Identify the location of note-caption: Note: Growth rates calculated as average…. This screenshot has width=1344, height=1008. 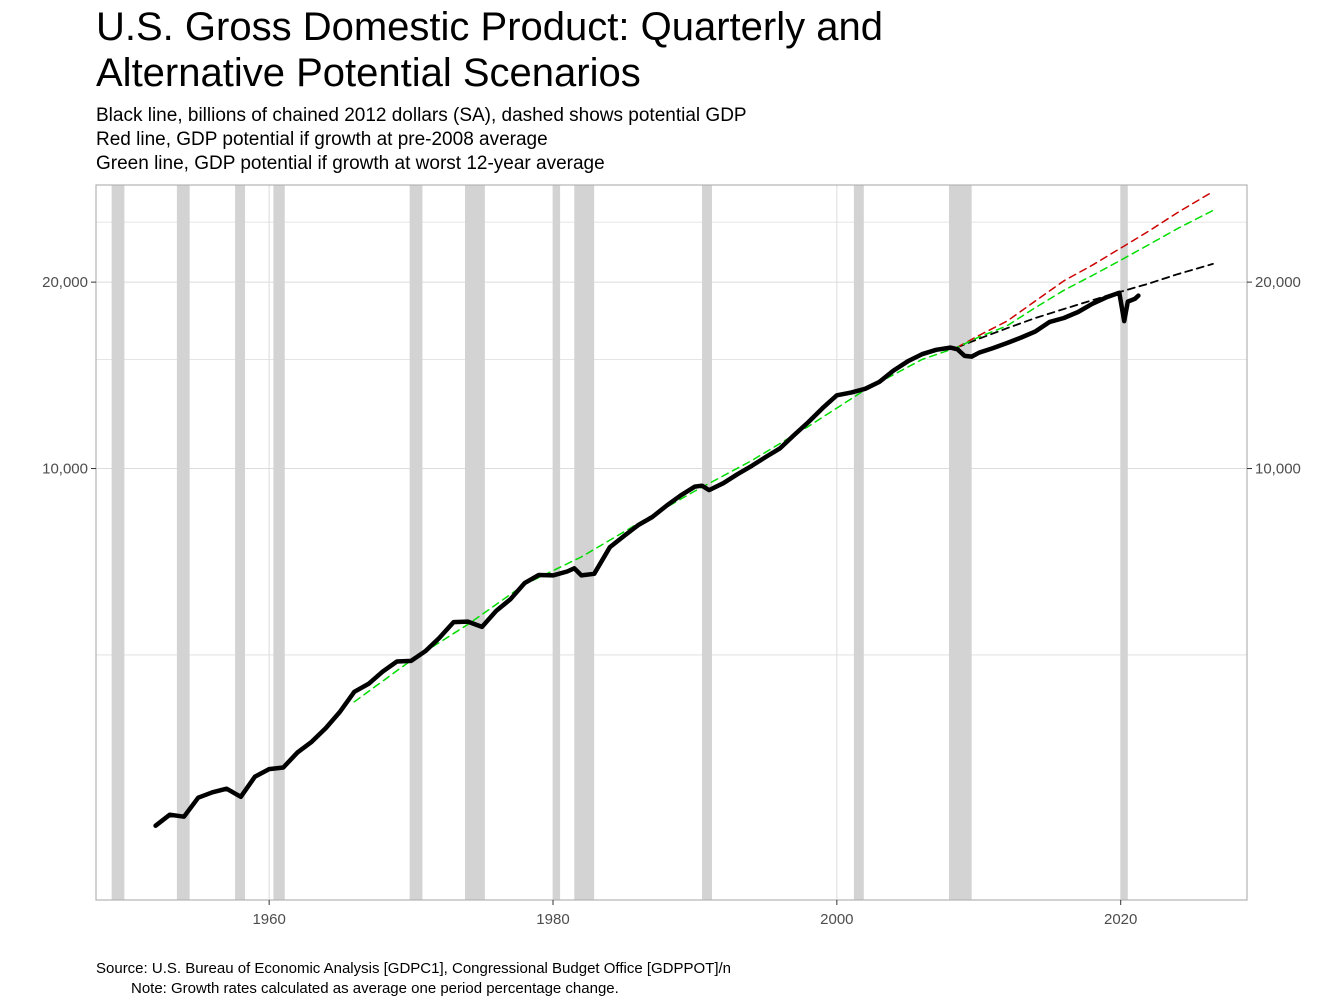
(375, 988).